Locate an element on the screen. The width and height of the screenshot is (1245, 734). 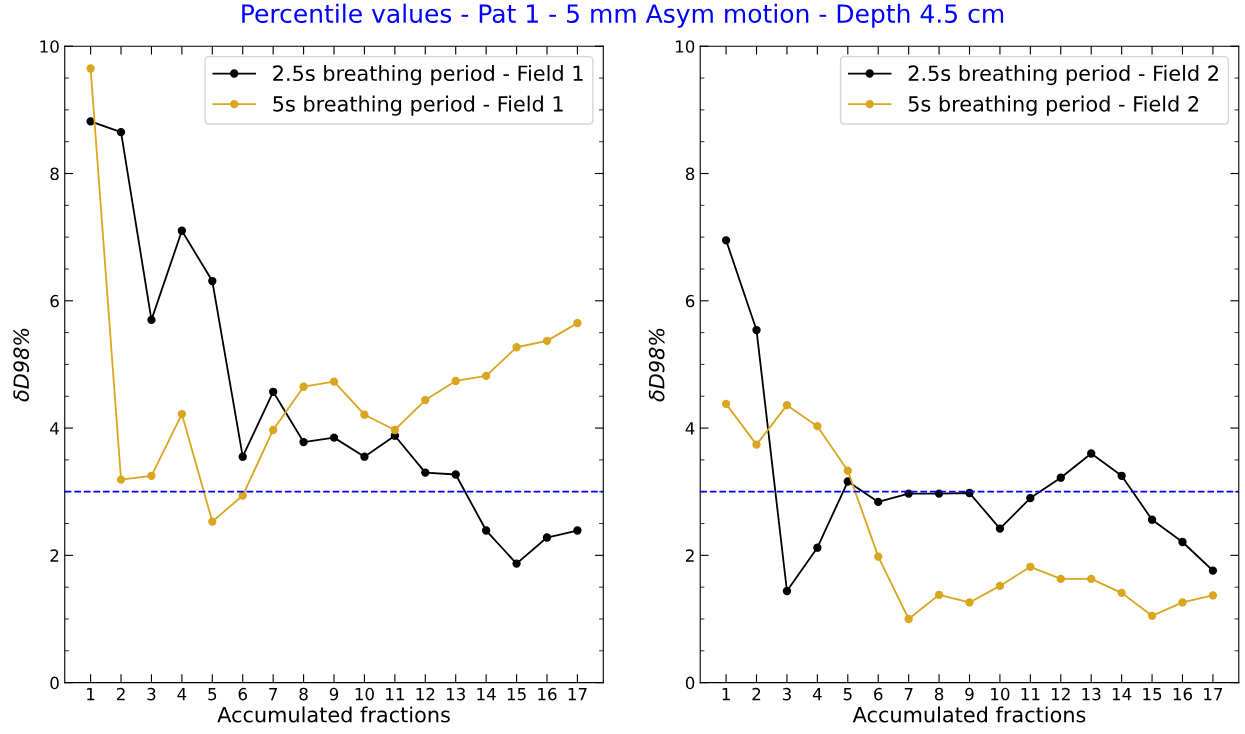
chart-title: Percentile values - Pat 1 - 5 mm Asym motion - Depth 4.5 cm is located at coordinates (623, 15).